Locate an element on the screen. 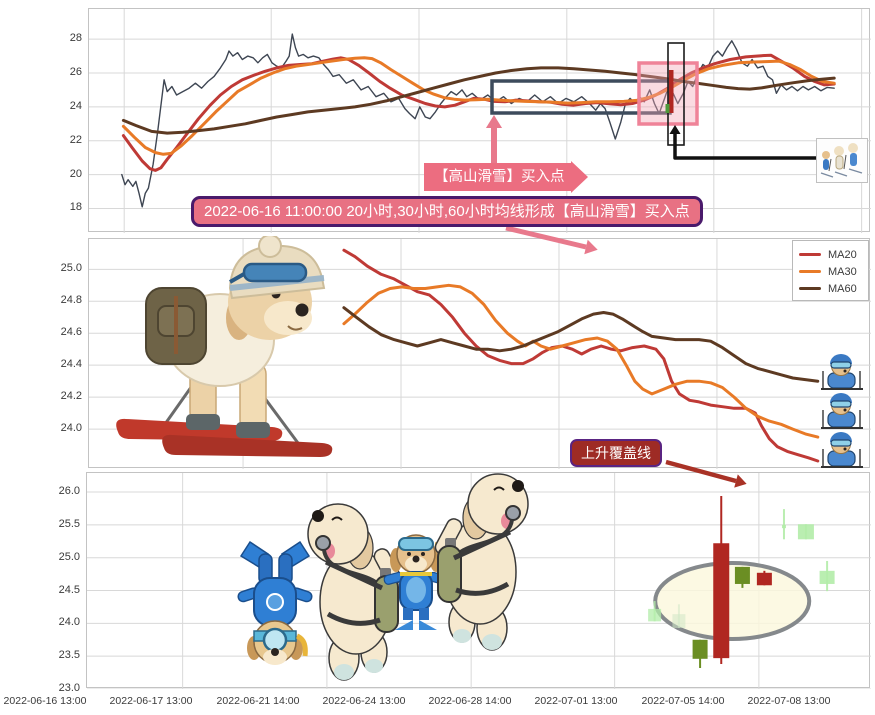  buy-point-callout: 【高山滑雪】买入点 is located at coordinates (505, 177).